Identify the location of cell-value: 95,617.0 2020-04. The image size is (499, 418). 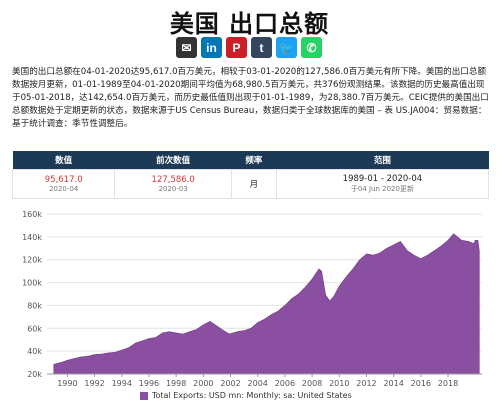
(63, 184).